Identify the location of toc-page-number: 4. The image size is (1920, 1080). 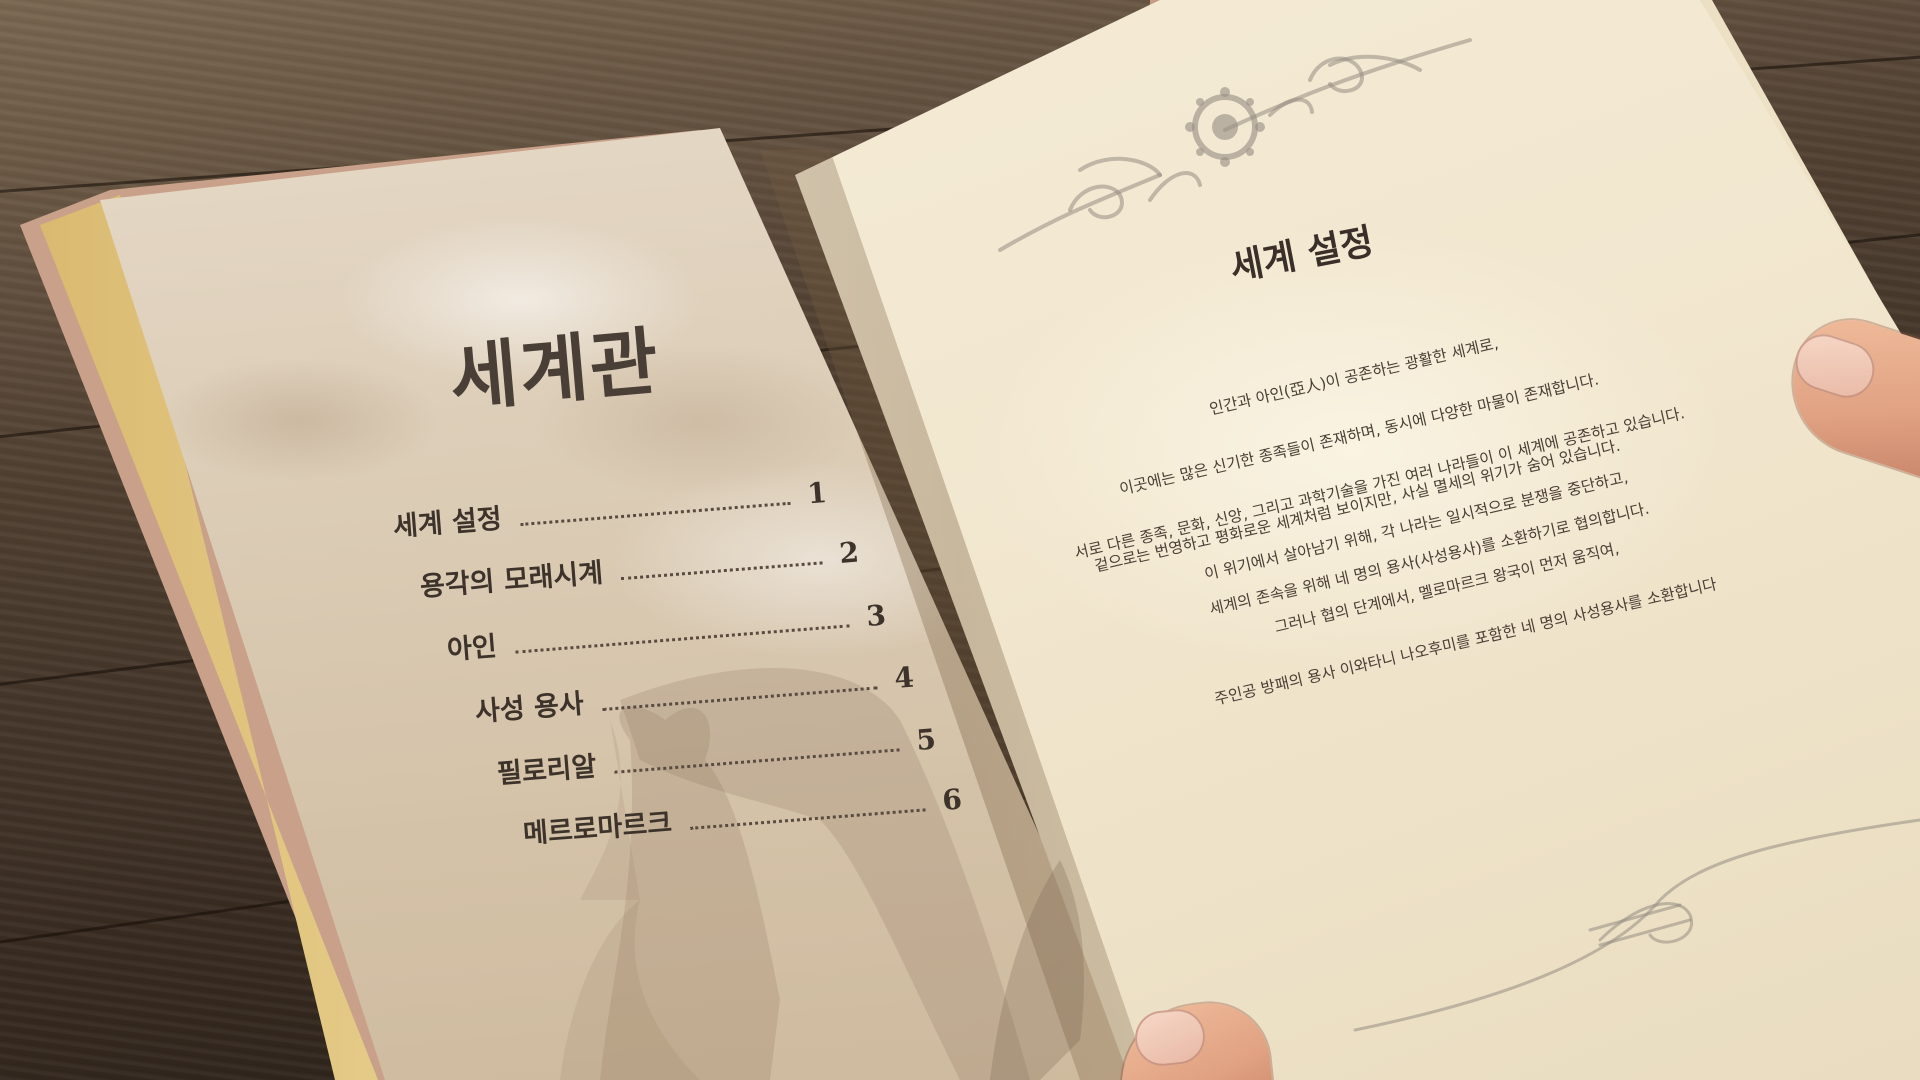
(904, 677).